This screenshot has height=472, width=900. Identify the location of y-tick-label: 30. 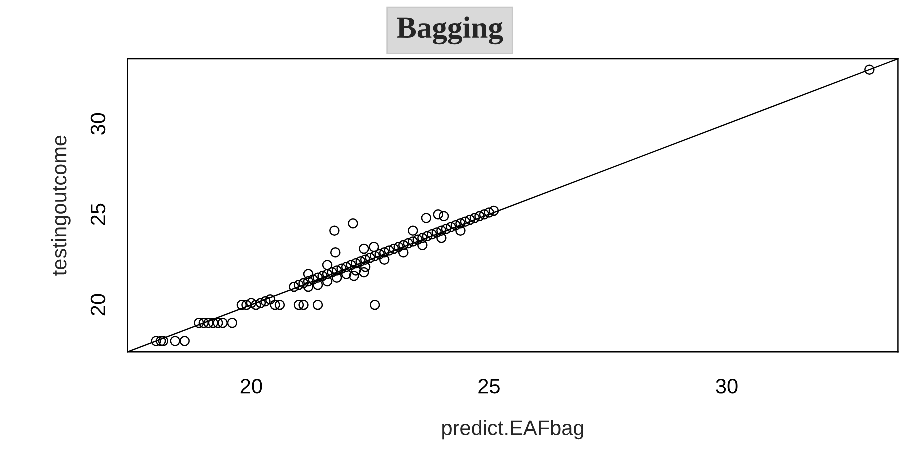
(98, 124).